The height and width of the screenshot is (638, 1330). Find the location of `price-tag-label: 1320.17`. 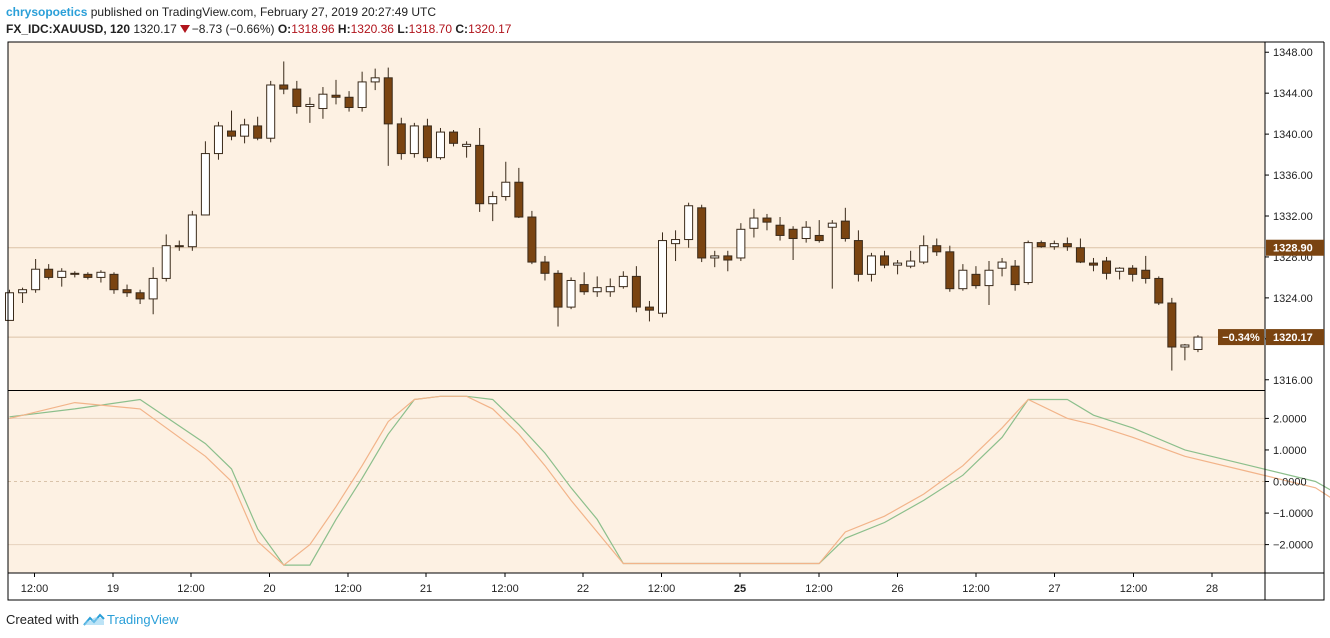

price-tag-label: 1320.17 is located at coordinates (1293, 338).